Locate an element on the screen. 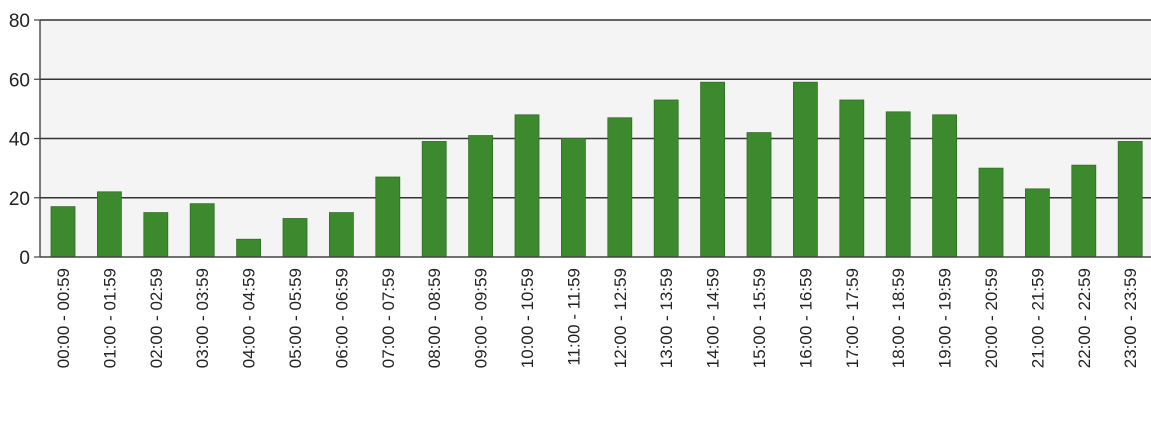 This screenshot has width=1151, height=438. x-category-label: 06:00 - 06:59 is located at coordinates (341, 318).